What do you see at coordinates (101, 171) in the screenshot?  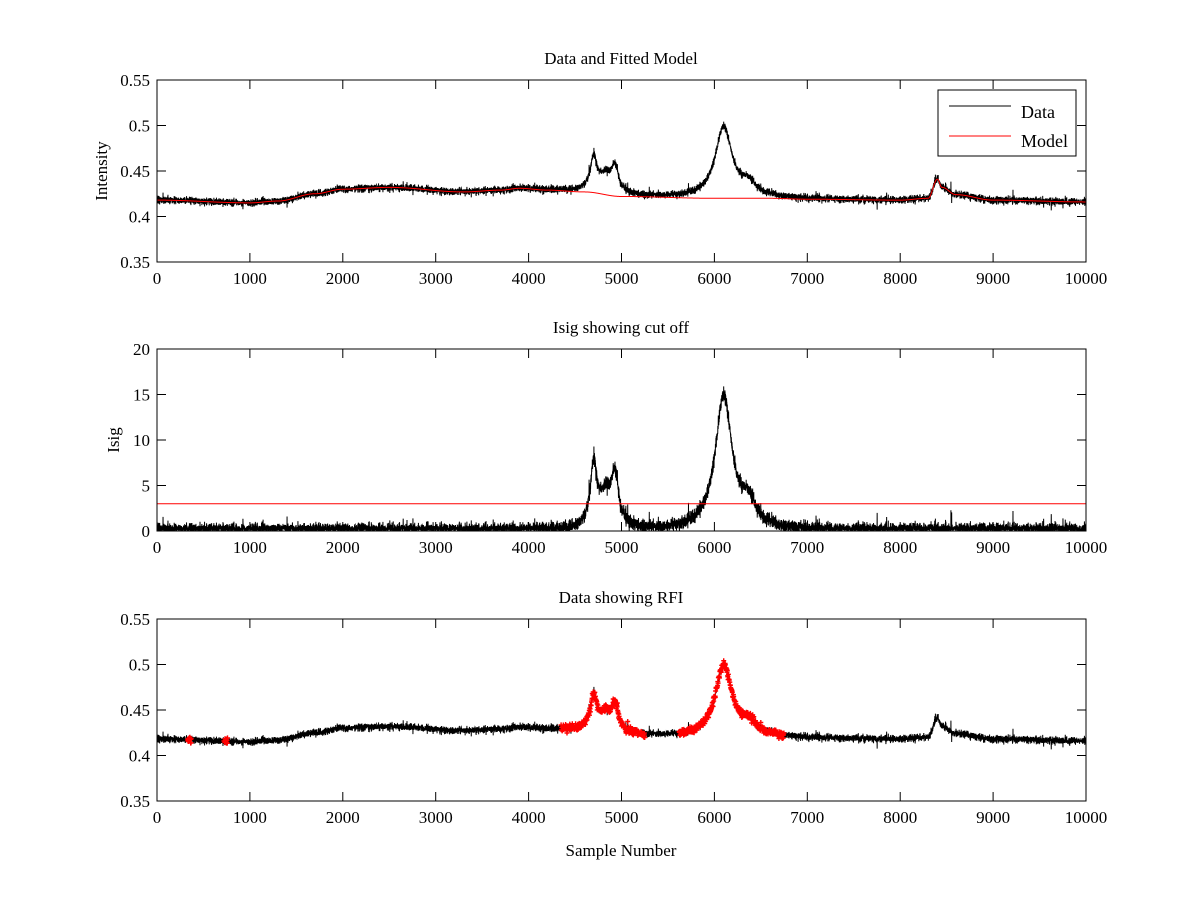 I see `subplot-1-ylabel: Intensity` at bounding box center [101, 171].